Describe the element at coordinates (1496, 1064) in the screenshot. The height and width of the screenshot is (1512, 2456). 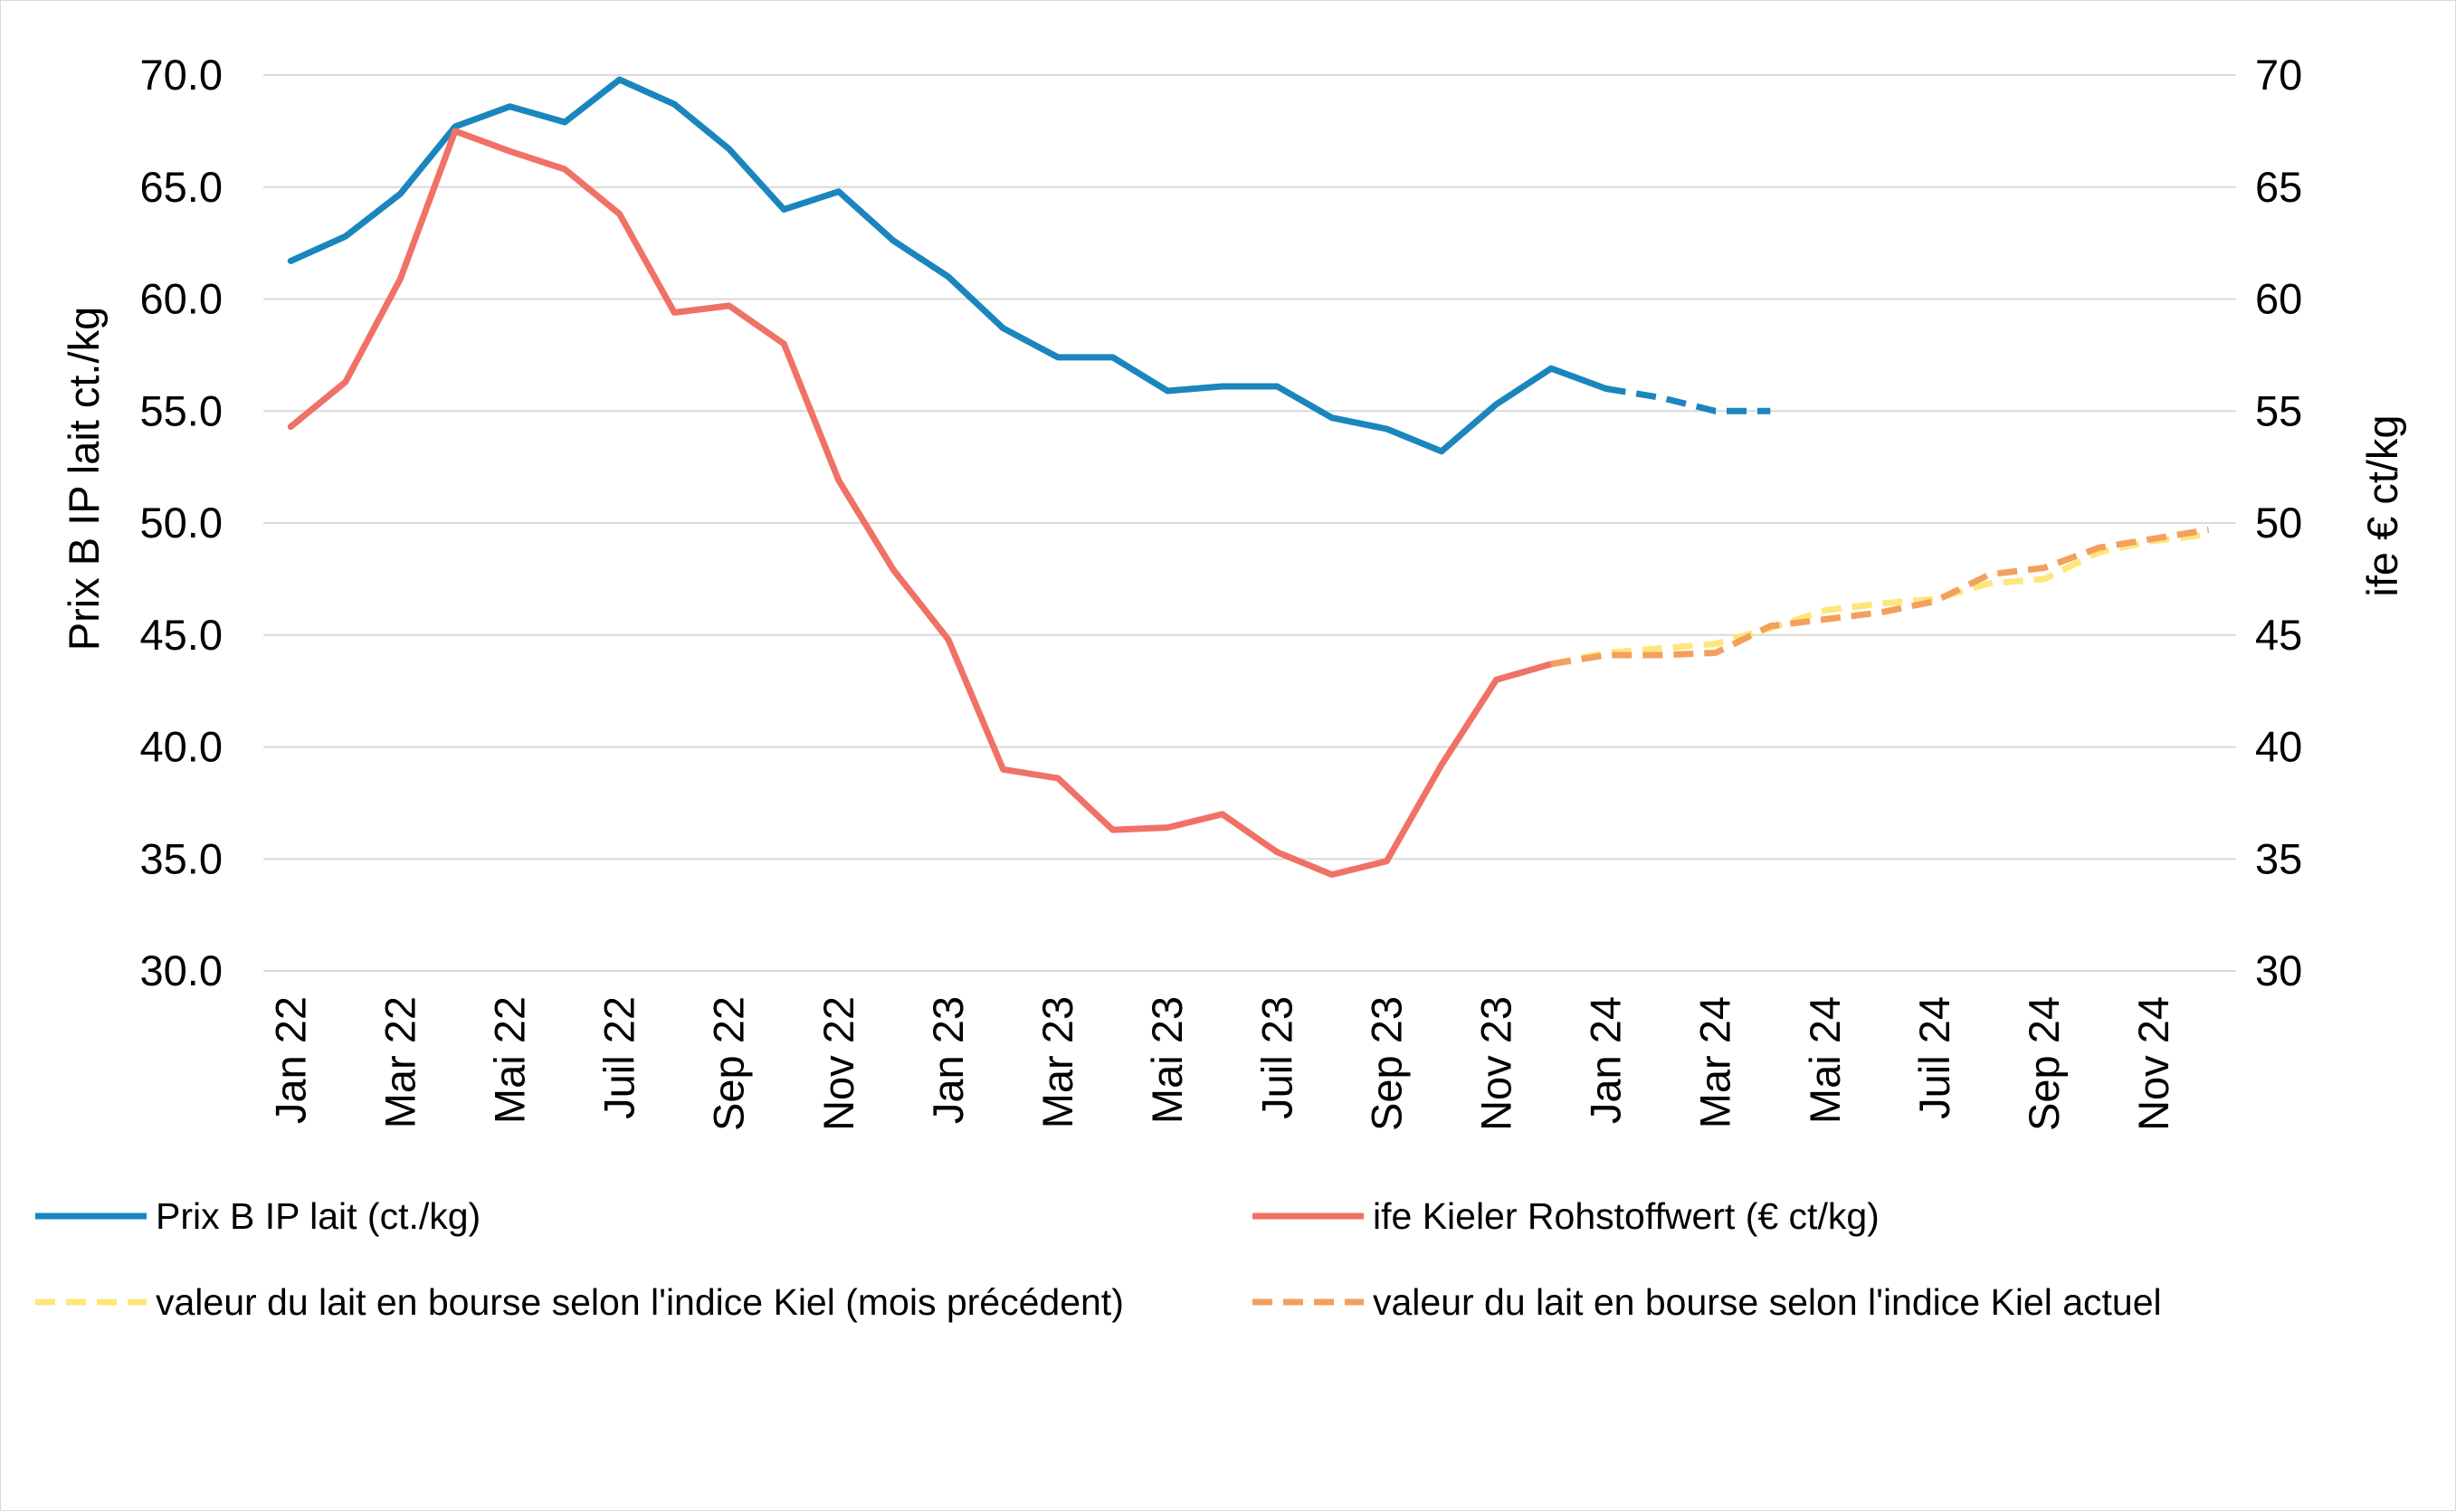
I see `x-axis-tick-label: Nov 23` at that location.